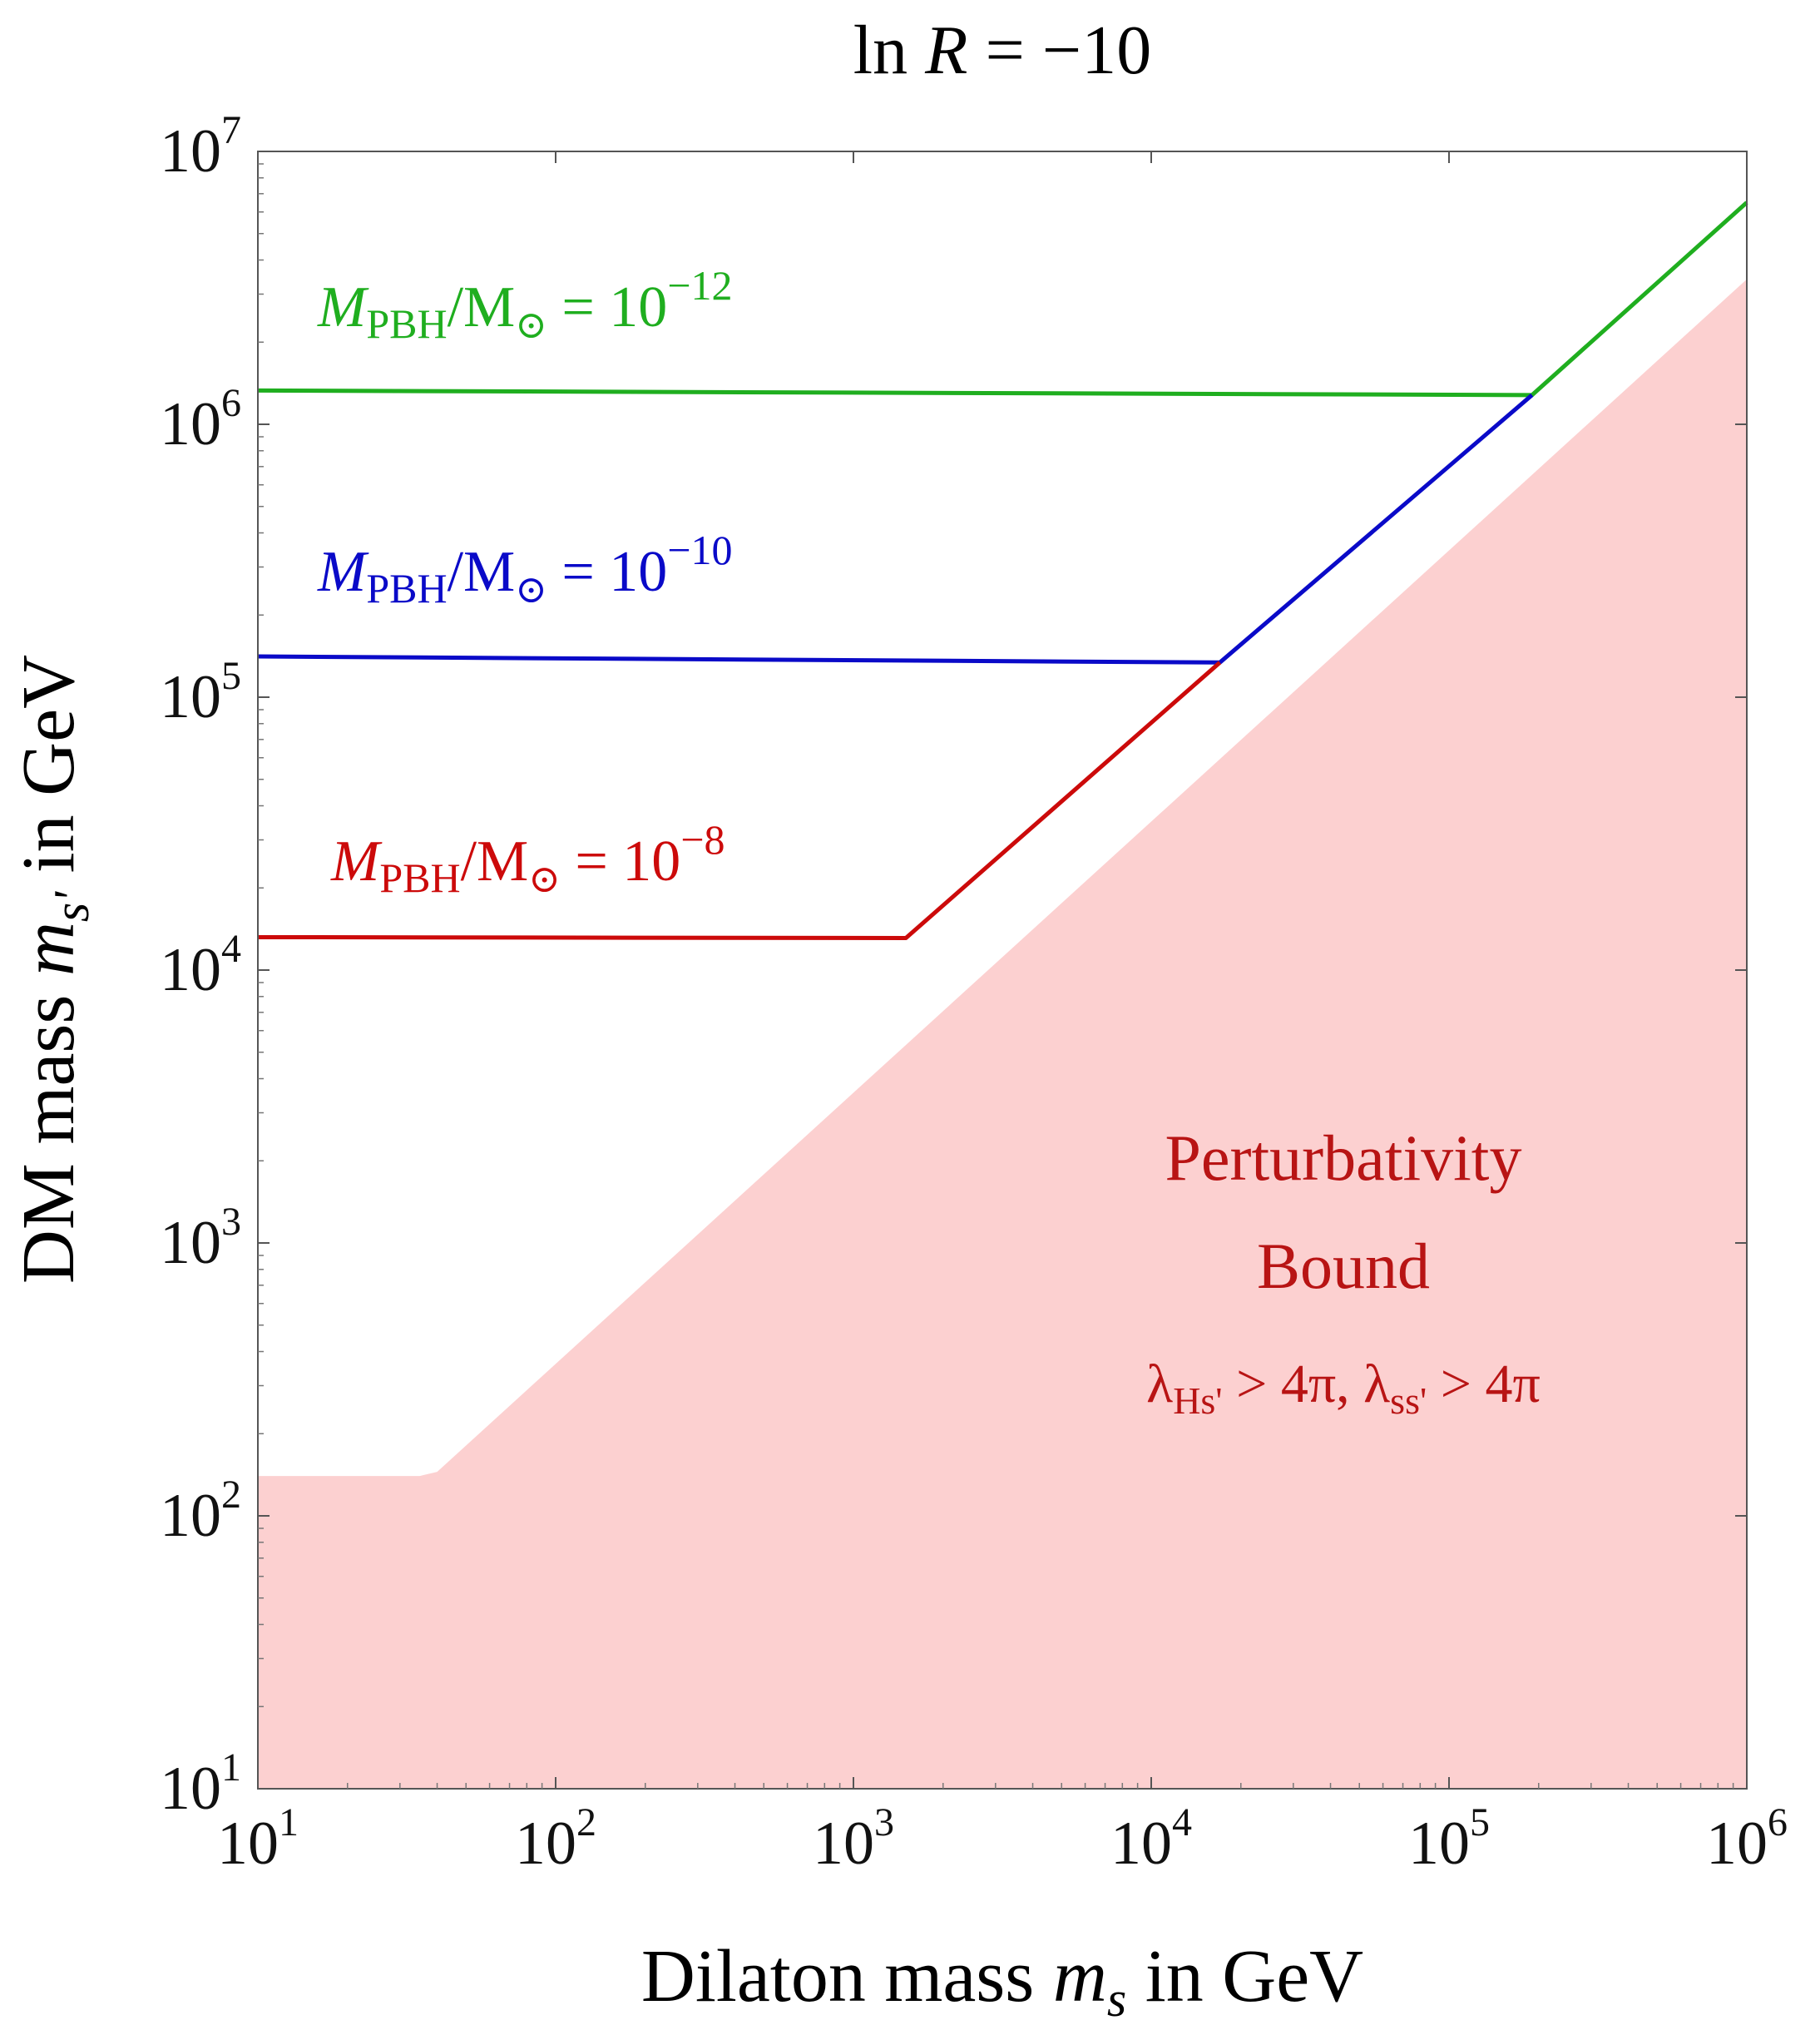  I want to click on ylabel-post: in GeV, so click(48, 773).